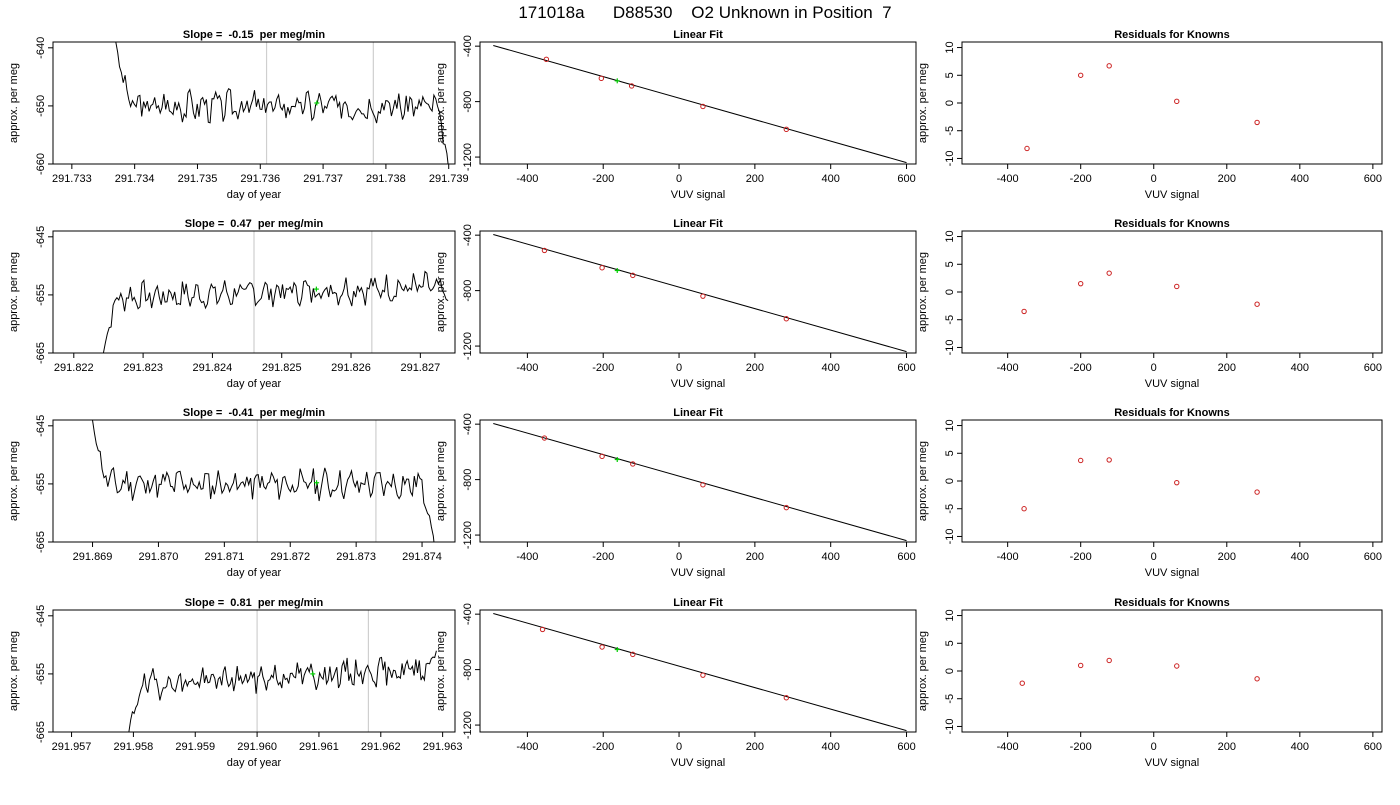 The width and height of the screenshot is (1400, 805). I want to click on x-tick-label: 291.826, so click(351, 368).